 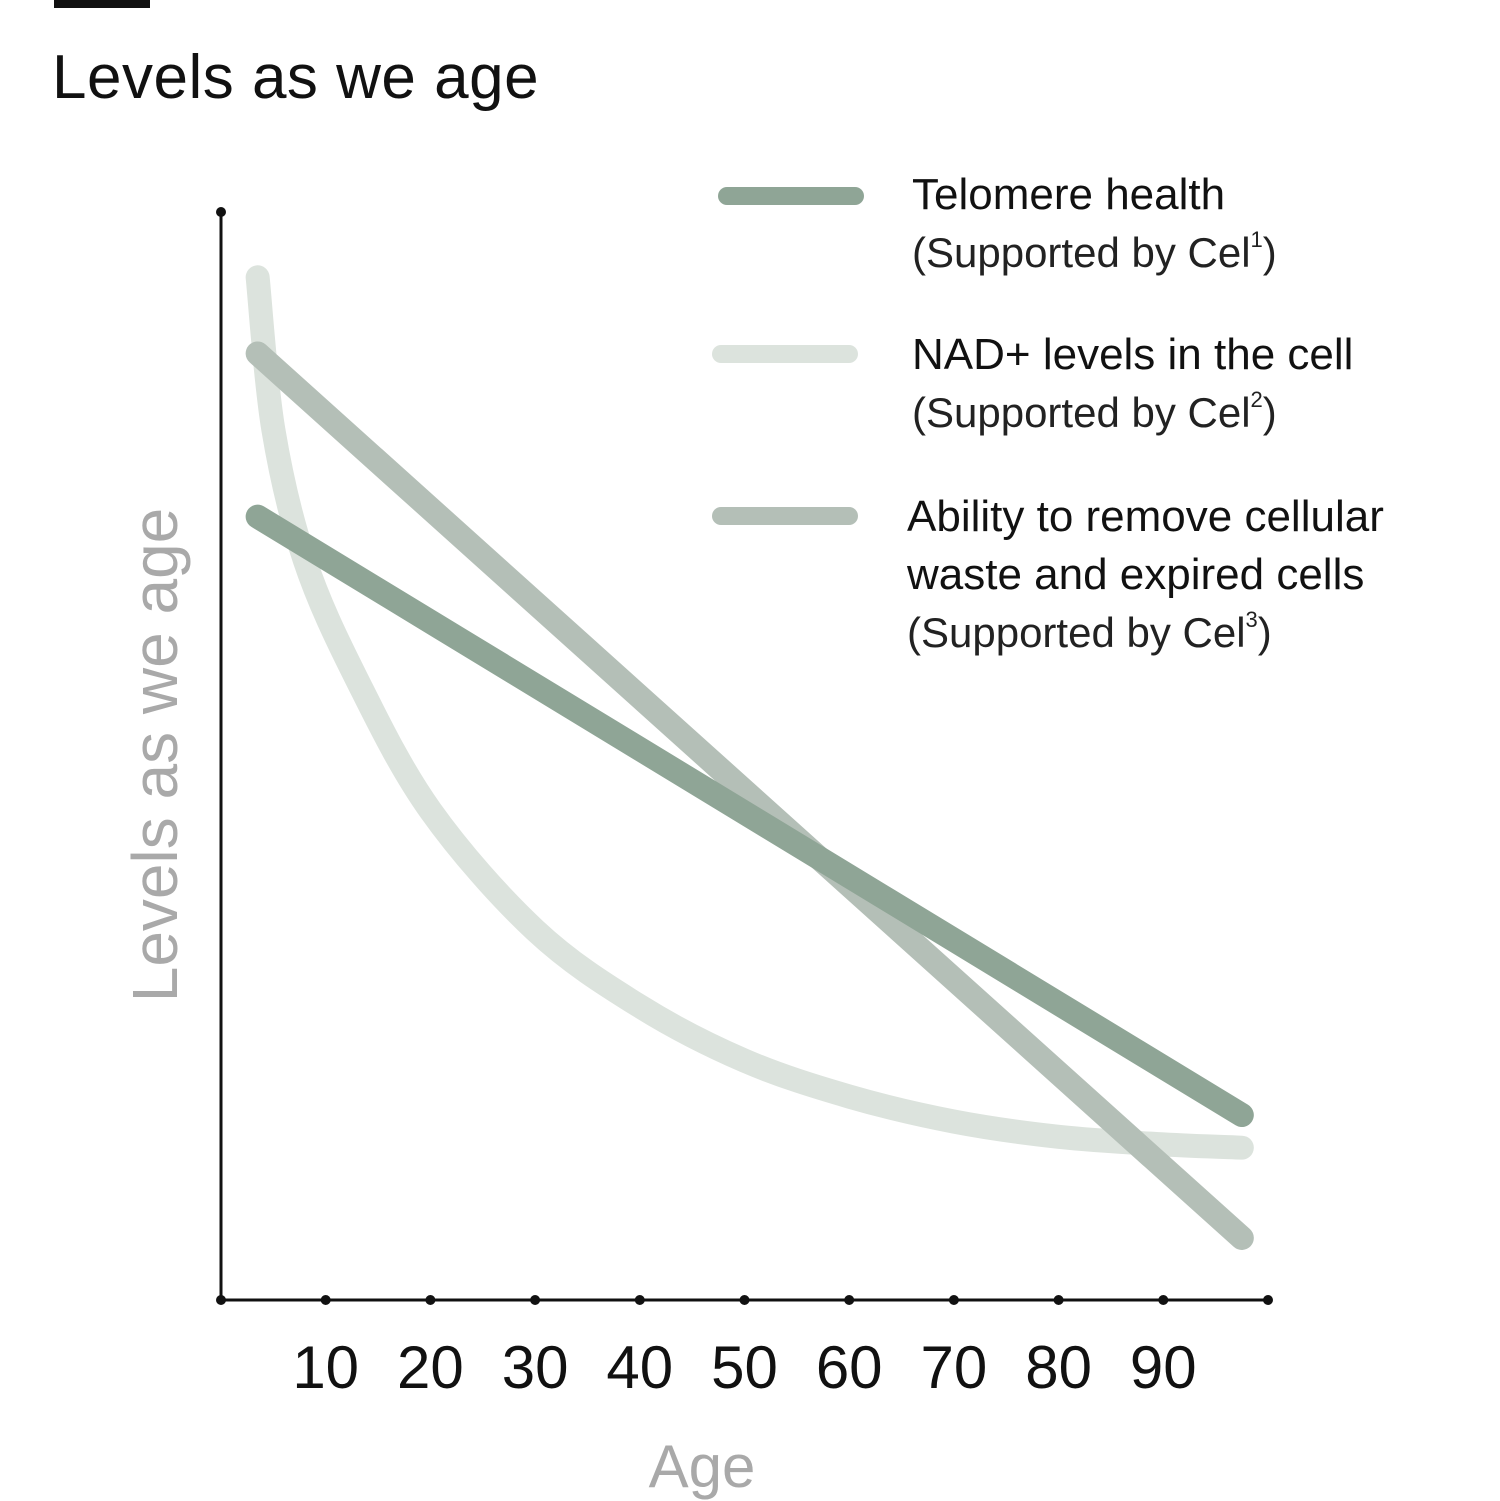 What do you see at coordinates (1089, 632) in the screenshot?
I see `legend-note-cellular-waste: (Supported by Cel3)` at bounding box center [1089, 632].